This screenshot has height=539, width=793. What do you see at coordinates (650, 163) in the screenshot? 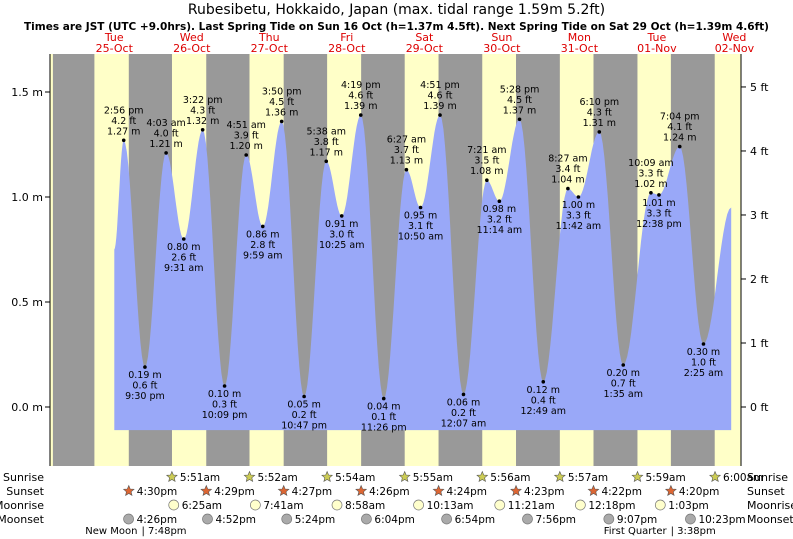
I see `tide-time-label: 10:09 am` at bounding box center [650, 163].